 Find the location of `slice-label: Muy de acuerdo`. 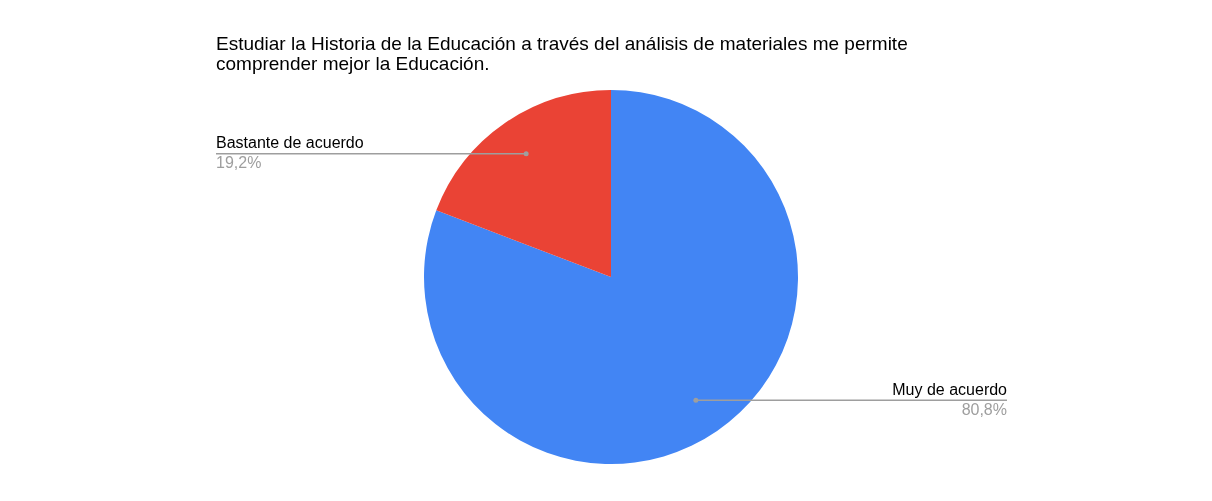

slice-label: Muy de acuerdo is located at coordinates (950, 389).